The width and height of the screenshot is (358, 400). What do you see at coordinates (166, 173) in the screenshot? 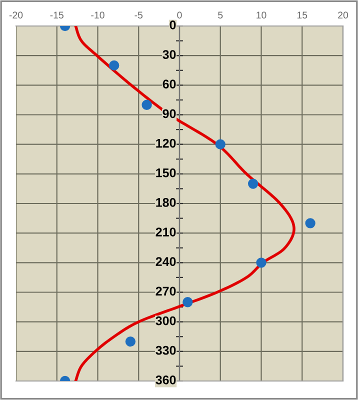
I see `y-tick-label: 150` at bounding box center [166, 173].